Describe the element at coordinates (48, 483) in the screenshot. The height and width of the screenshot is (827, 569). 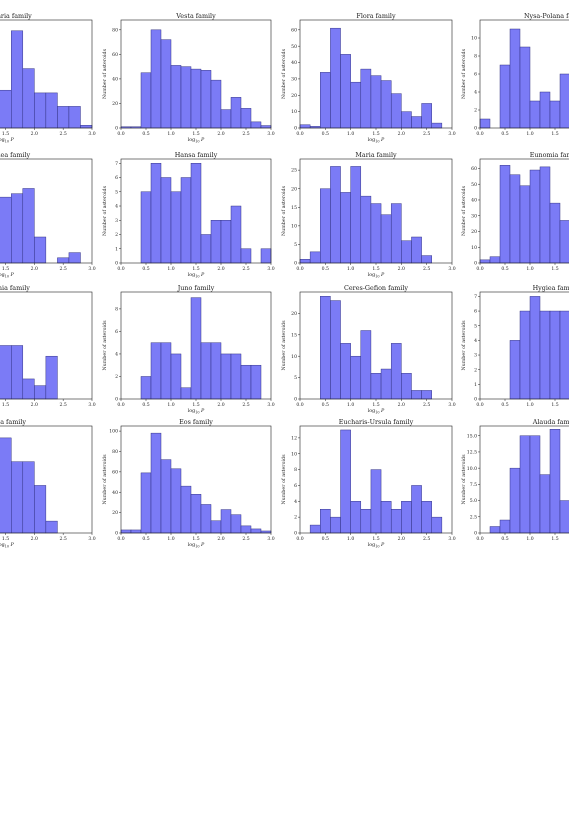
I see `histogram-panel: 1.5 2.0 2.5 3.0 Tirela family log10 P` at that location.